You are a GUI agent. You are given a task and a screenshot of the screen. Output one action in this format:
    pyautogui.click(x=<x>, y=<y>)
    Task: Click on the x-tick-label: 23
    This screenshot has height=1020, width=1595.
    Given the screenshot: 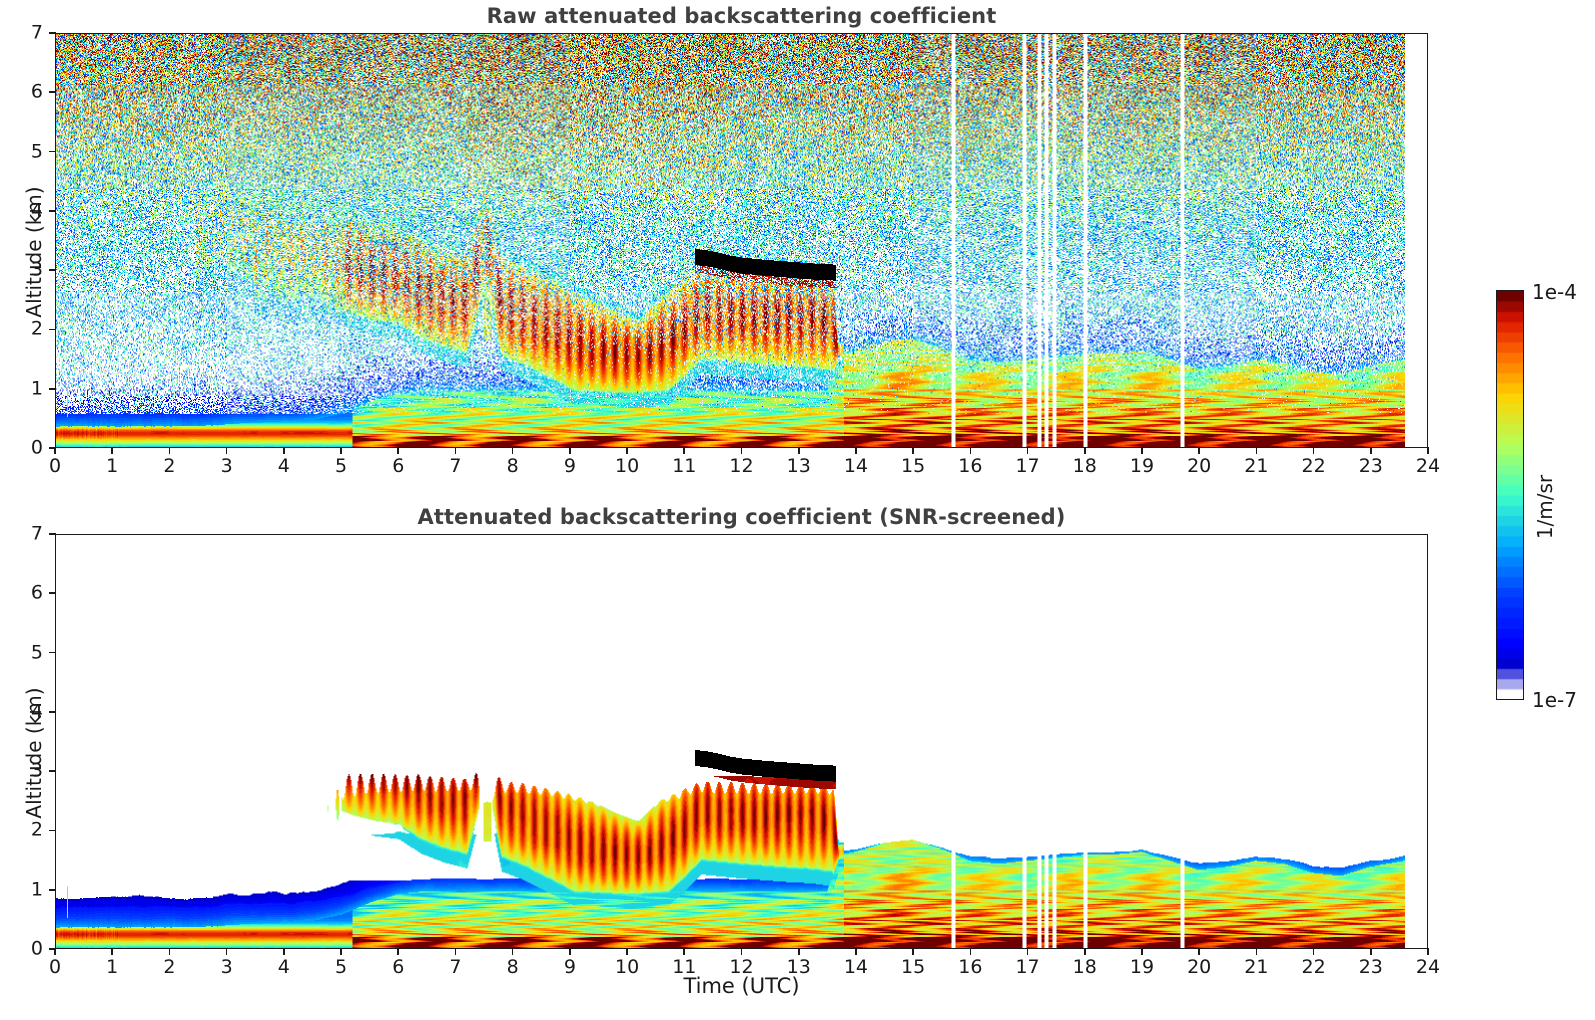 What is the action you would take?
    pyautogui.click(x=1370, y=466)
    